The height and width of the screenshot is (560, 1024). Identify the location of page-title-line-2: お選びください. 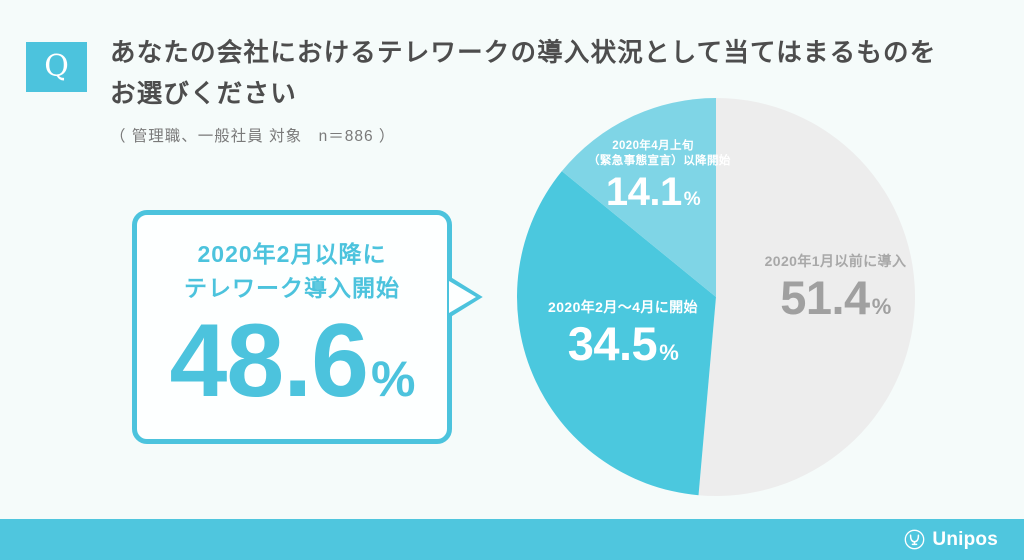
(203, 94).